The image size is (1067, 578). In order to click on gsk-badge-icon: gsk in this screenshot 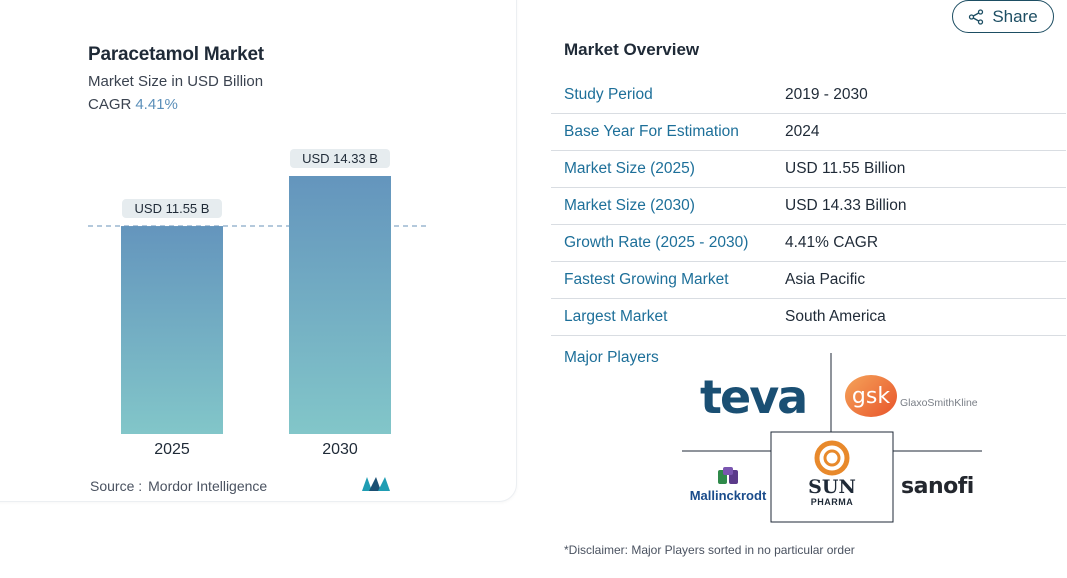, I will do `click(871, 396)`.